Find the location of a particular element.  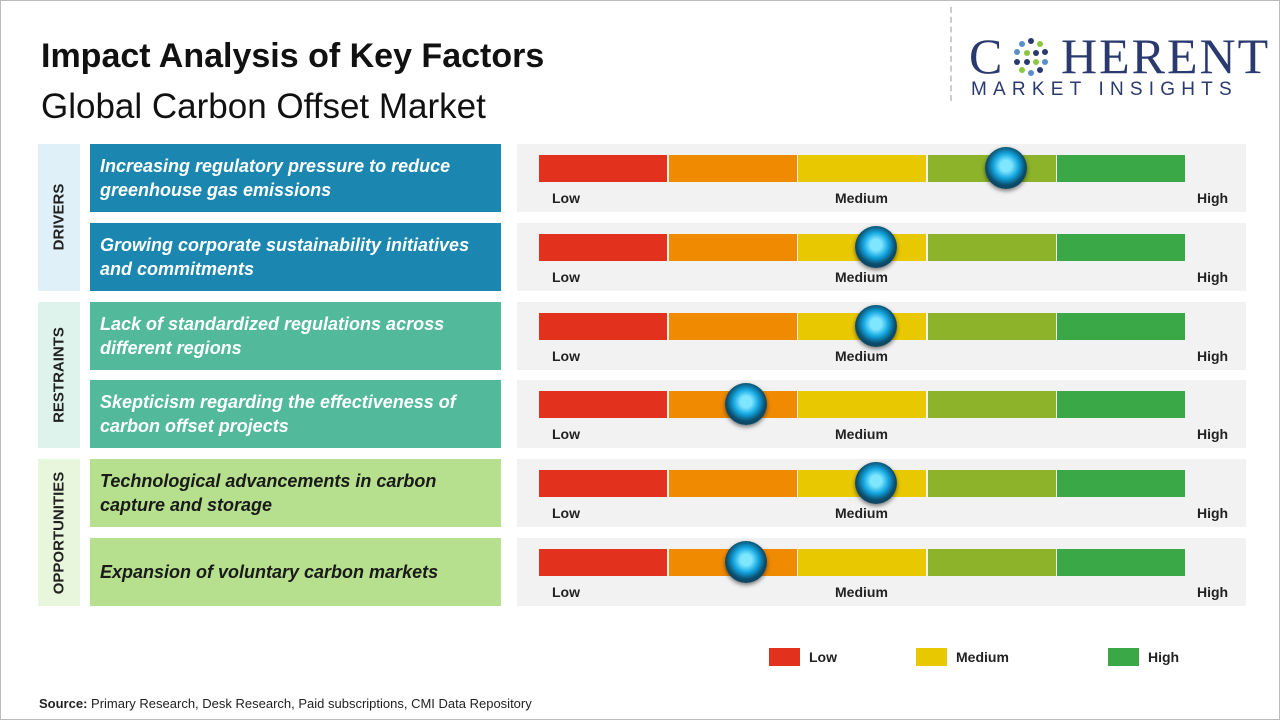

divider is located at coordinates (951, 54).